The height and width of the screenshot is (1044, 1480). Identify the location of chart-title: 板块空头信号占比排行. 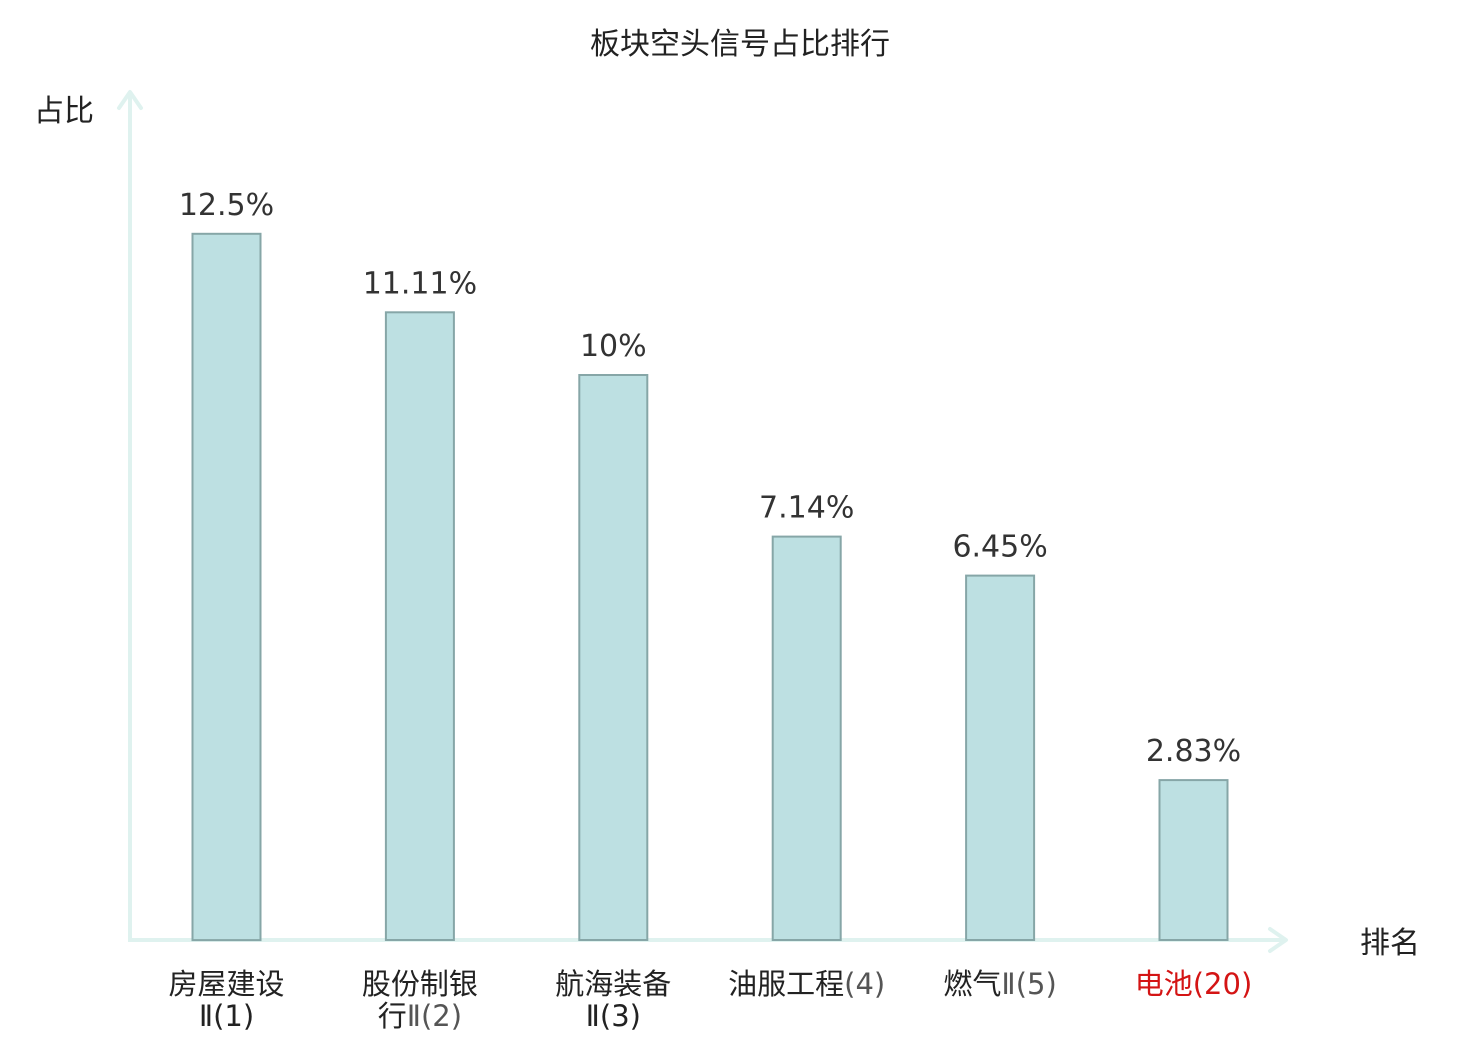
(740, 44).